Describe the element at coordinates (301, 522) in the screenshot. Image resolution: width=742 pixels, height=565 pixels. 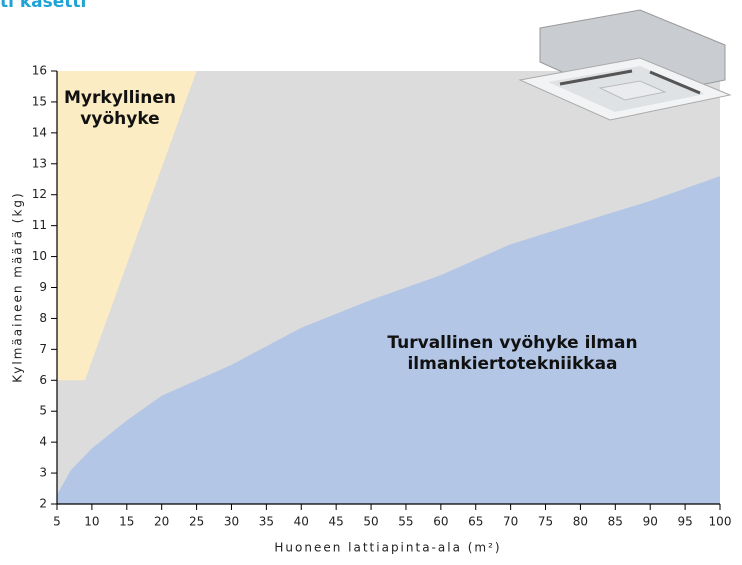
I see `x-tick-label: 40` at that location.